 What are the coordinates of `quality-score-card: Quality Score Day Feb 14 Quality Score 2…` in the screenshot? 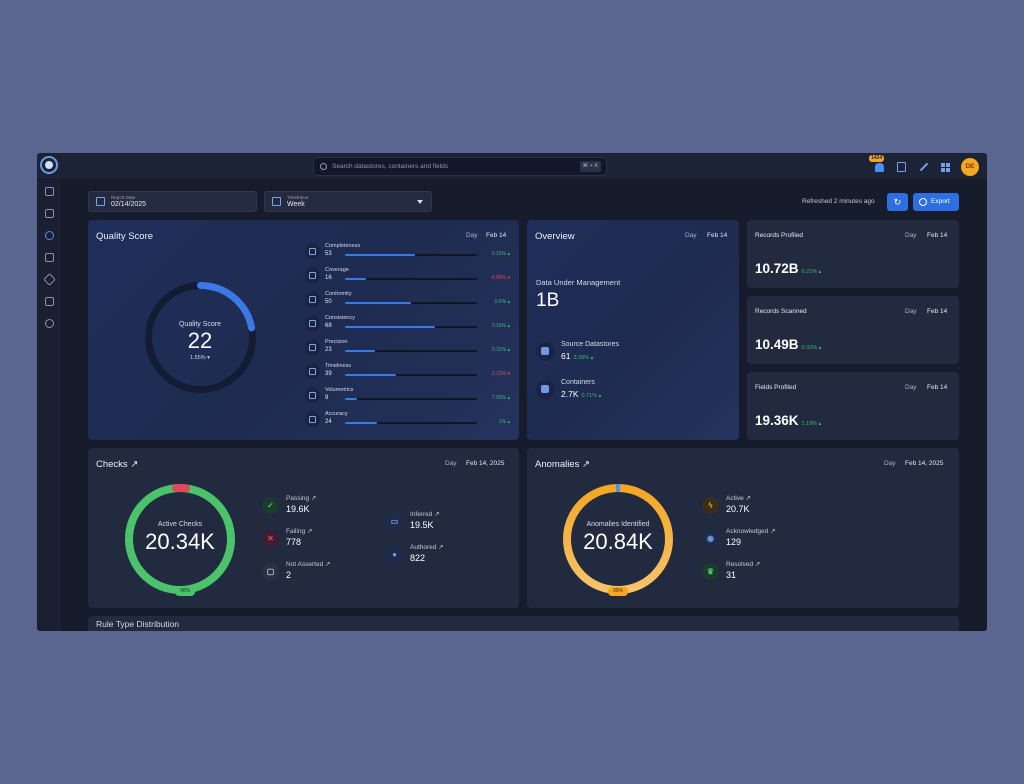 It's located at (303, 330).